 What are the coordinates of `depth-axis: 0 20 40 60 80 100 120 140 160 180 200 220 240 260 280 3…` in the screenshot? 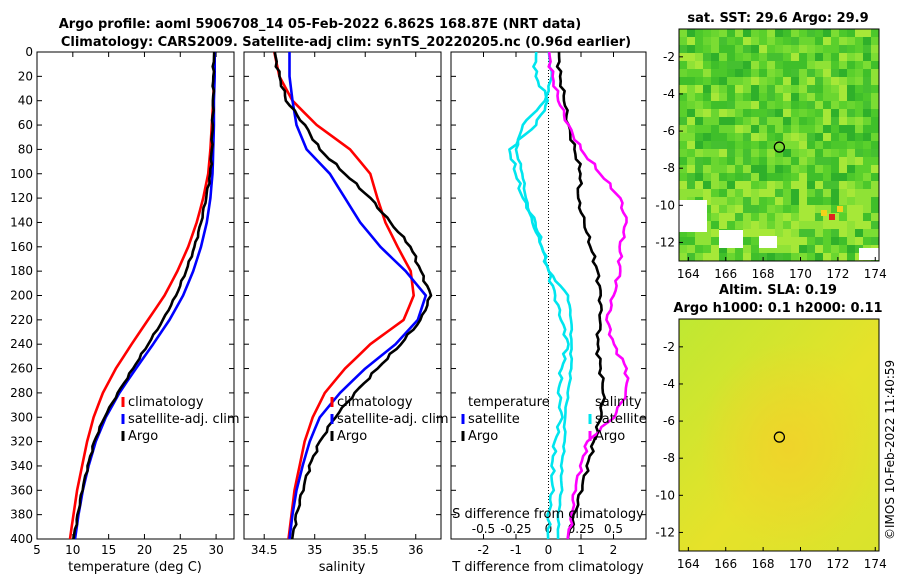 It's located at (21, 295).